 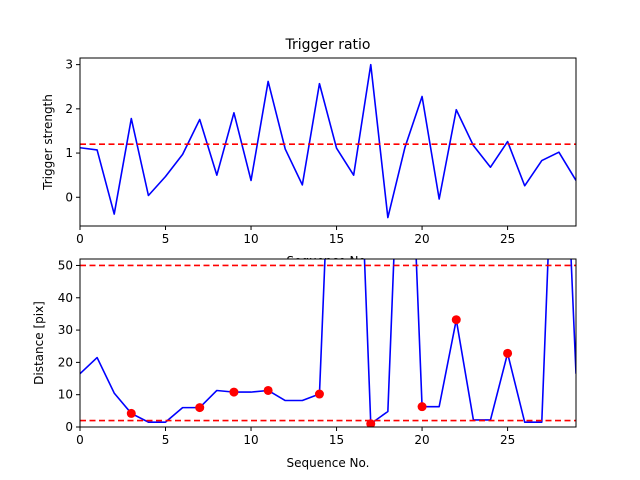 What do you see at coordinates (65, 298) in the screenshot?
I see `y-tick-label: 40` at bounding box center [65, 298].